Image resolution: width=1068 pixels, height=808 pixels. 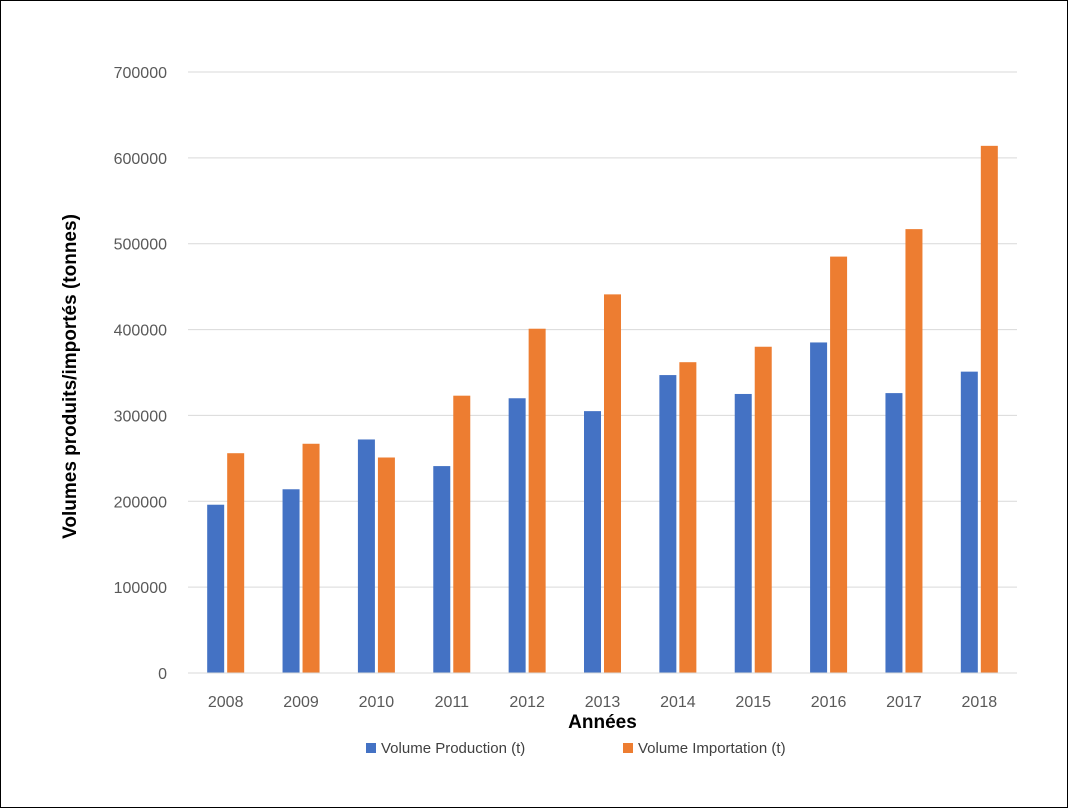 I want to click on bar-production-2008, so click(x=216, y=588).